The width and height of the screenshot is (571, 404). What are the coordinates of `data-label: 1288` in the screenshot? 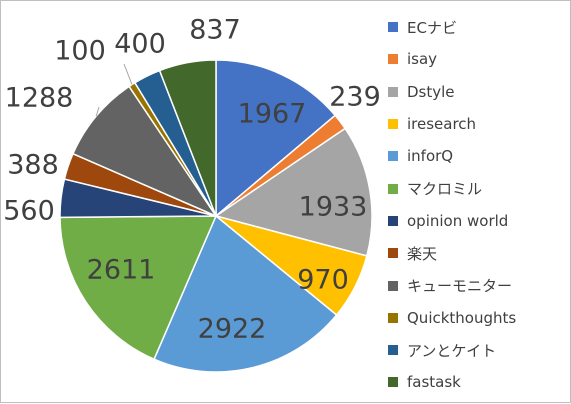 It's located at (39, 98).